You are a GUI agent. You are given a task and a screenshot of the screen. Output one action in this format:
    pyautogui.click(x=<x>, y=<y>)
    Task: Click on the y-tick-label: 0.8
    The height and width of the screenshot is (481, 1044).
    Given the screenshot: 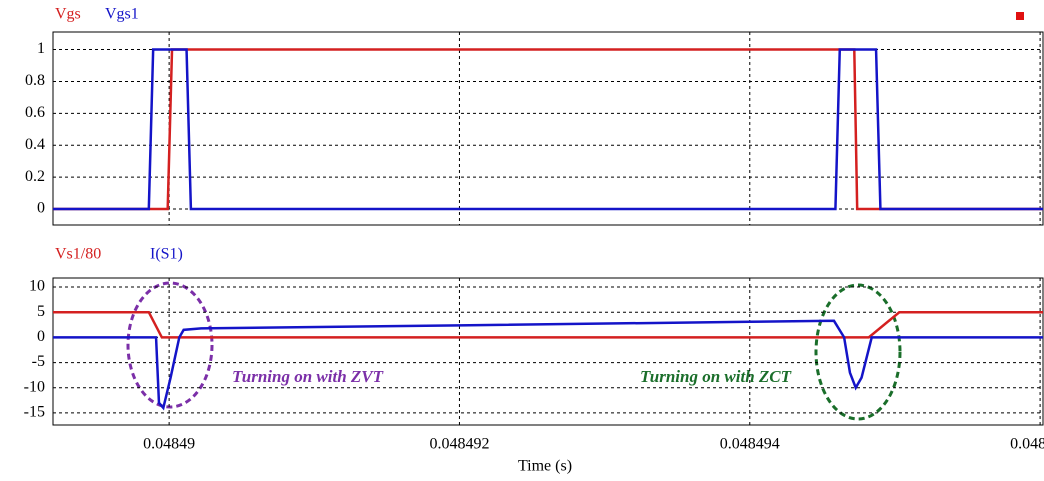 What is the action you would take?
    pyautogui.click(x=35, y=80)
    